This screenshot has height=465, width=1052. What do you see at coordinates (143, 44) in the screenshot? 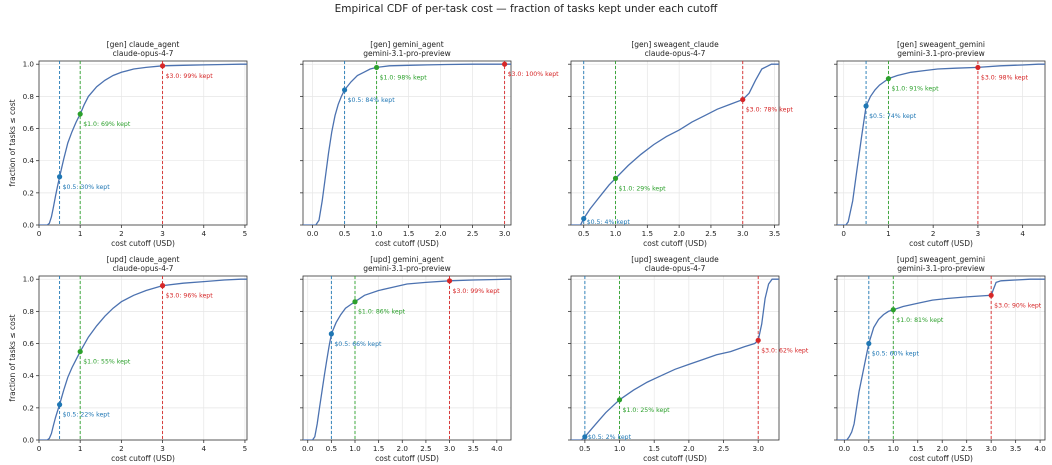
I see `panel-title: [gen] claude_agent` at bounding box center [143, 44].